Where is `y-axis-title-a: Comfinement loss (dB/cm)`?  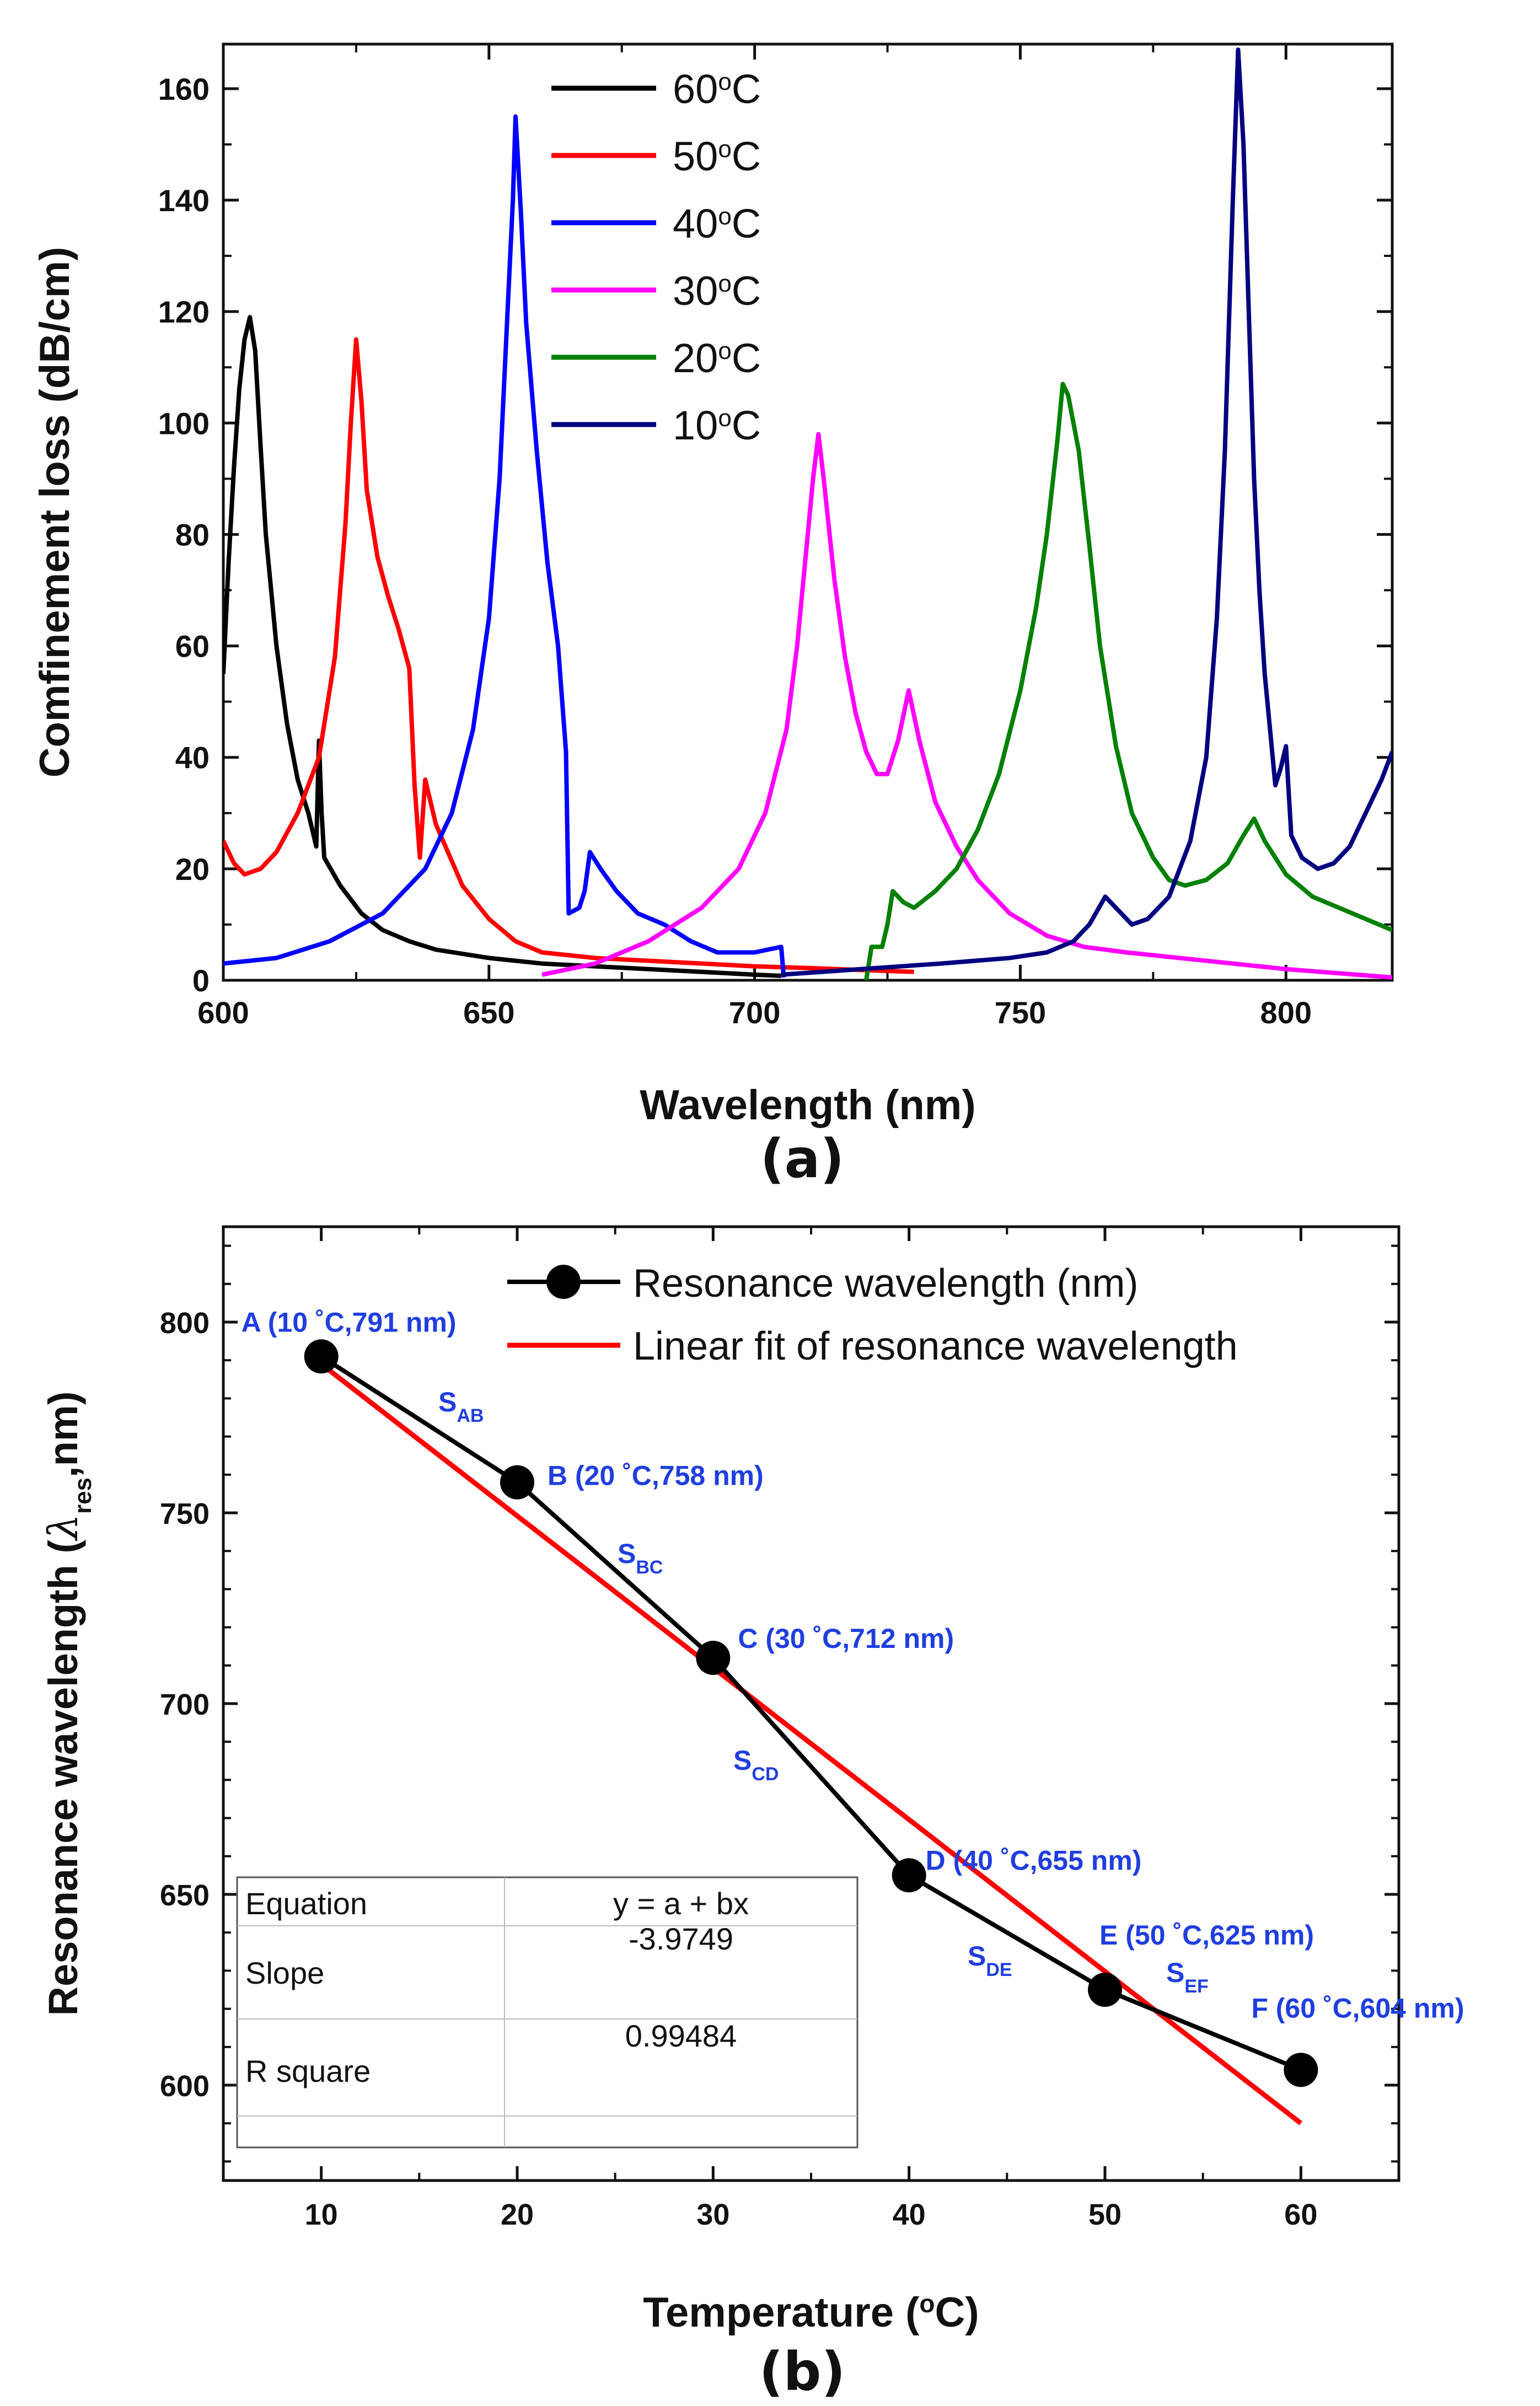 y-axis-title-a: Comfinement loss (dB/cm) is located at coordinates (54, 512).